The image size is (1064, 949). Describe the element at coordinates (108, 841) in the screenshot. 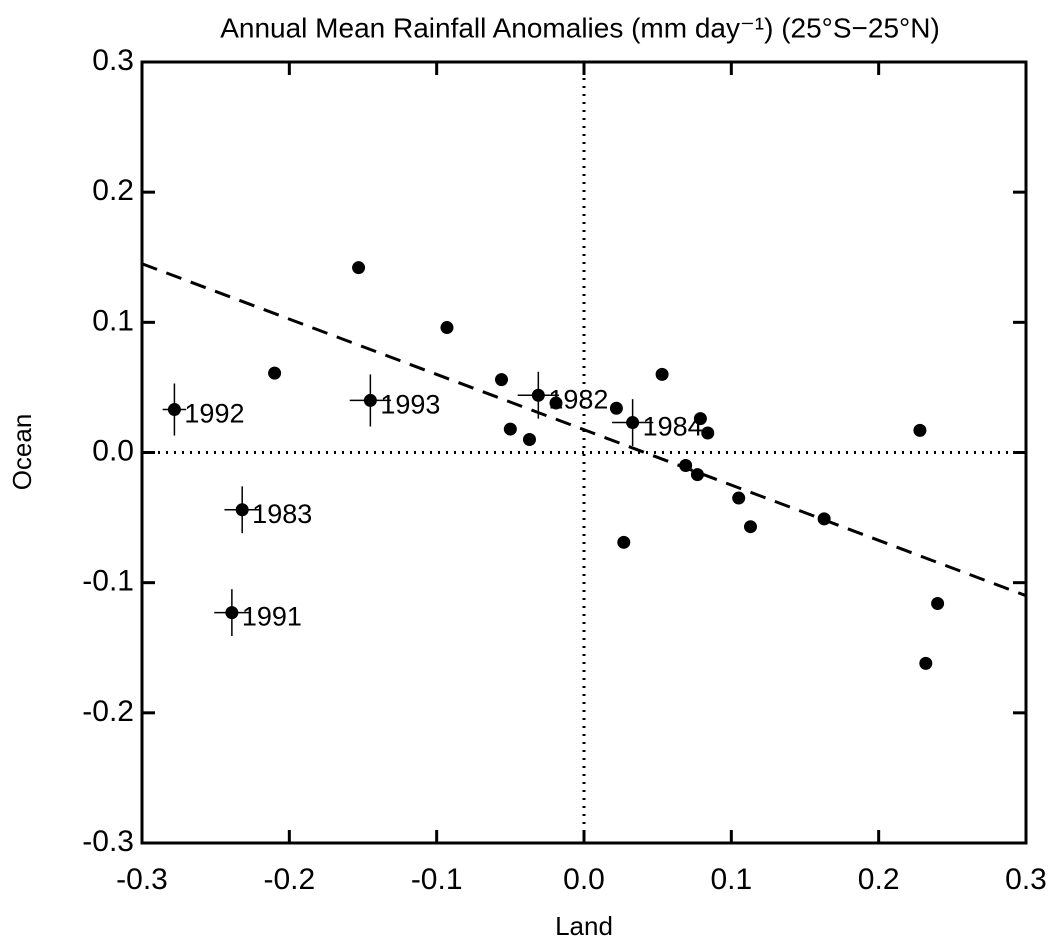

I see `y-tick-label: -0.3` at that location.